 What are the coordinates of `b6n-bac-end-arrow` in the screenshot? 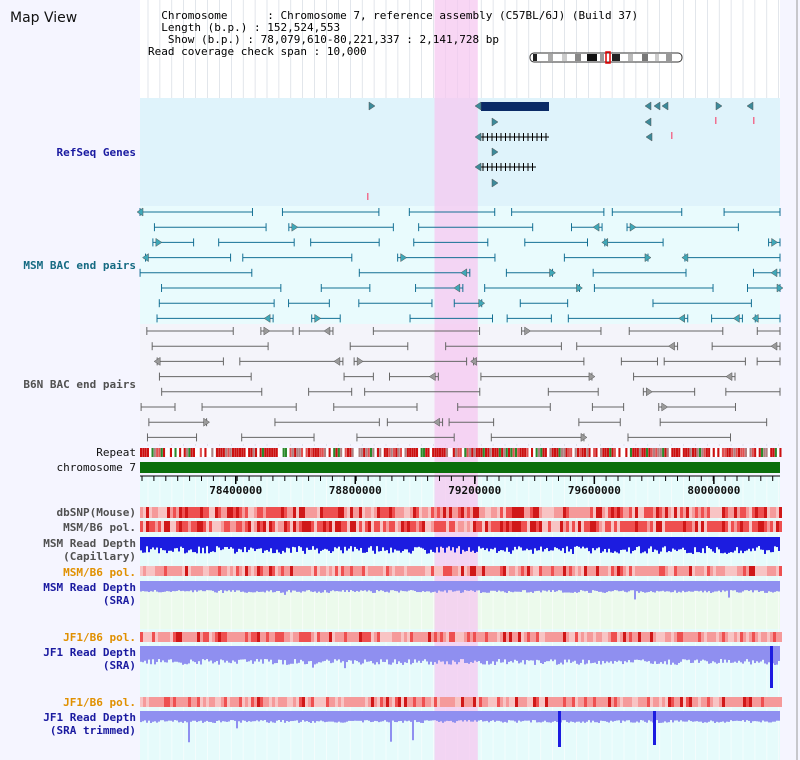 It's located at (207, 422).